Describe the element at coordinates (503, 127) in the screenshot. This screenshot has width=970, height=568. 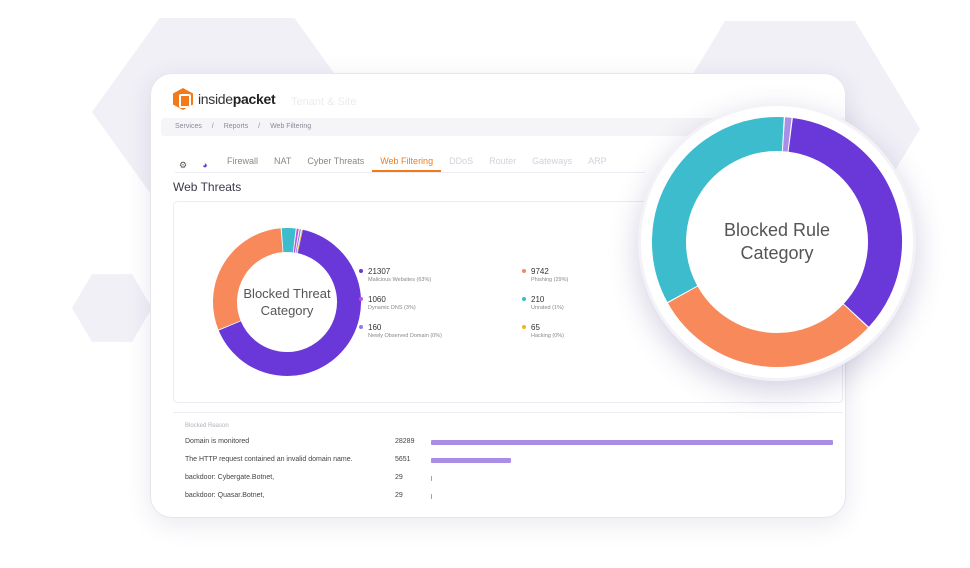
I see `breadcrumb: Services / Reports / Web Filtering` at that location.